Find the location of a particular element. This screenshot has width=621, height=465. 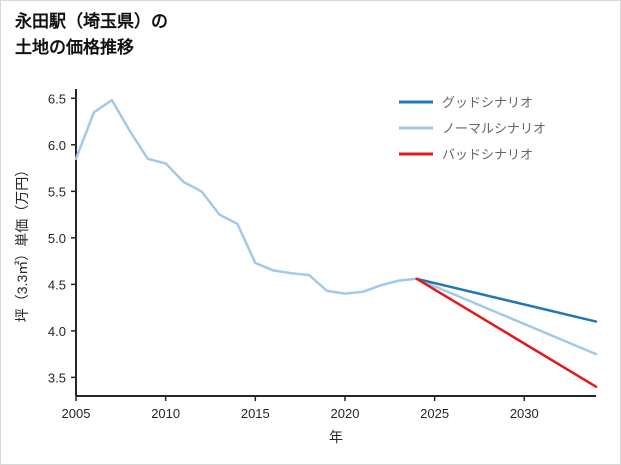

y-tick-label: 5.5 is located at coordinates (57, 191).